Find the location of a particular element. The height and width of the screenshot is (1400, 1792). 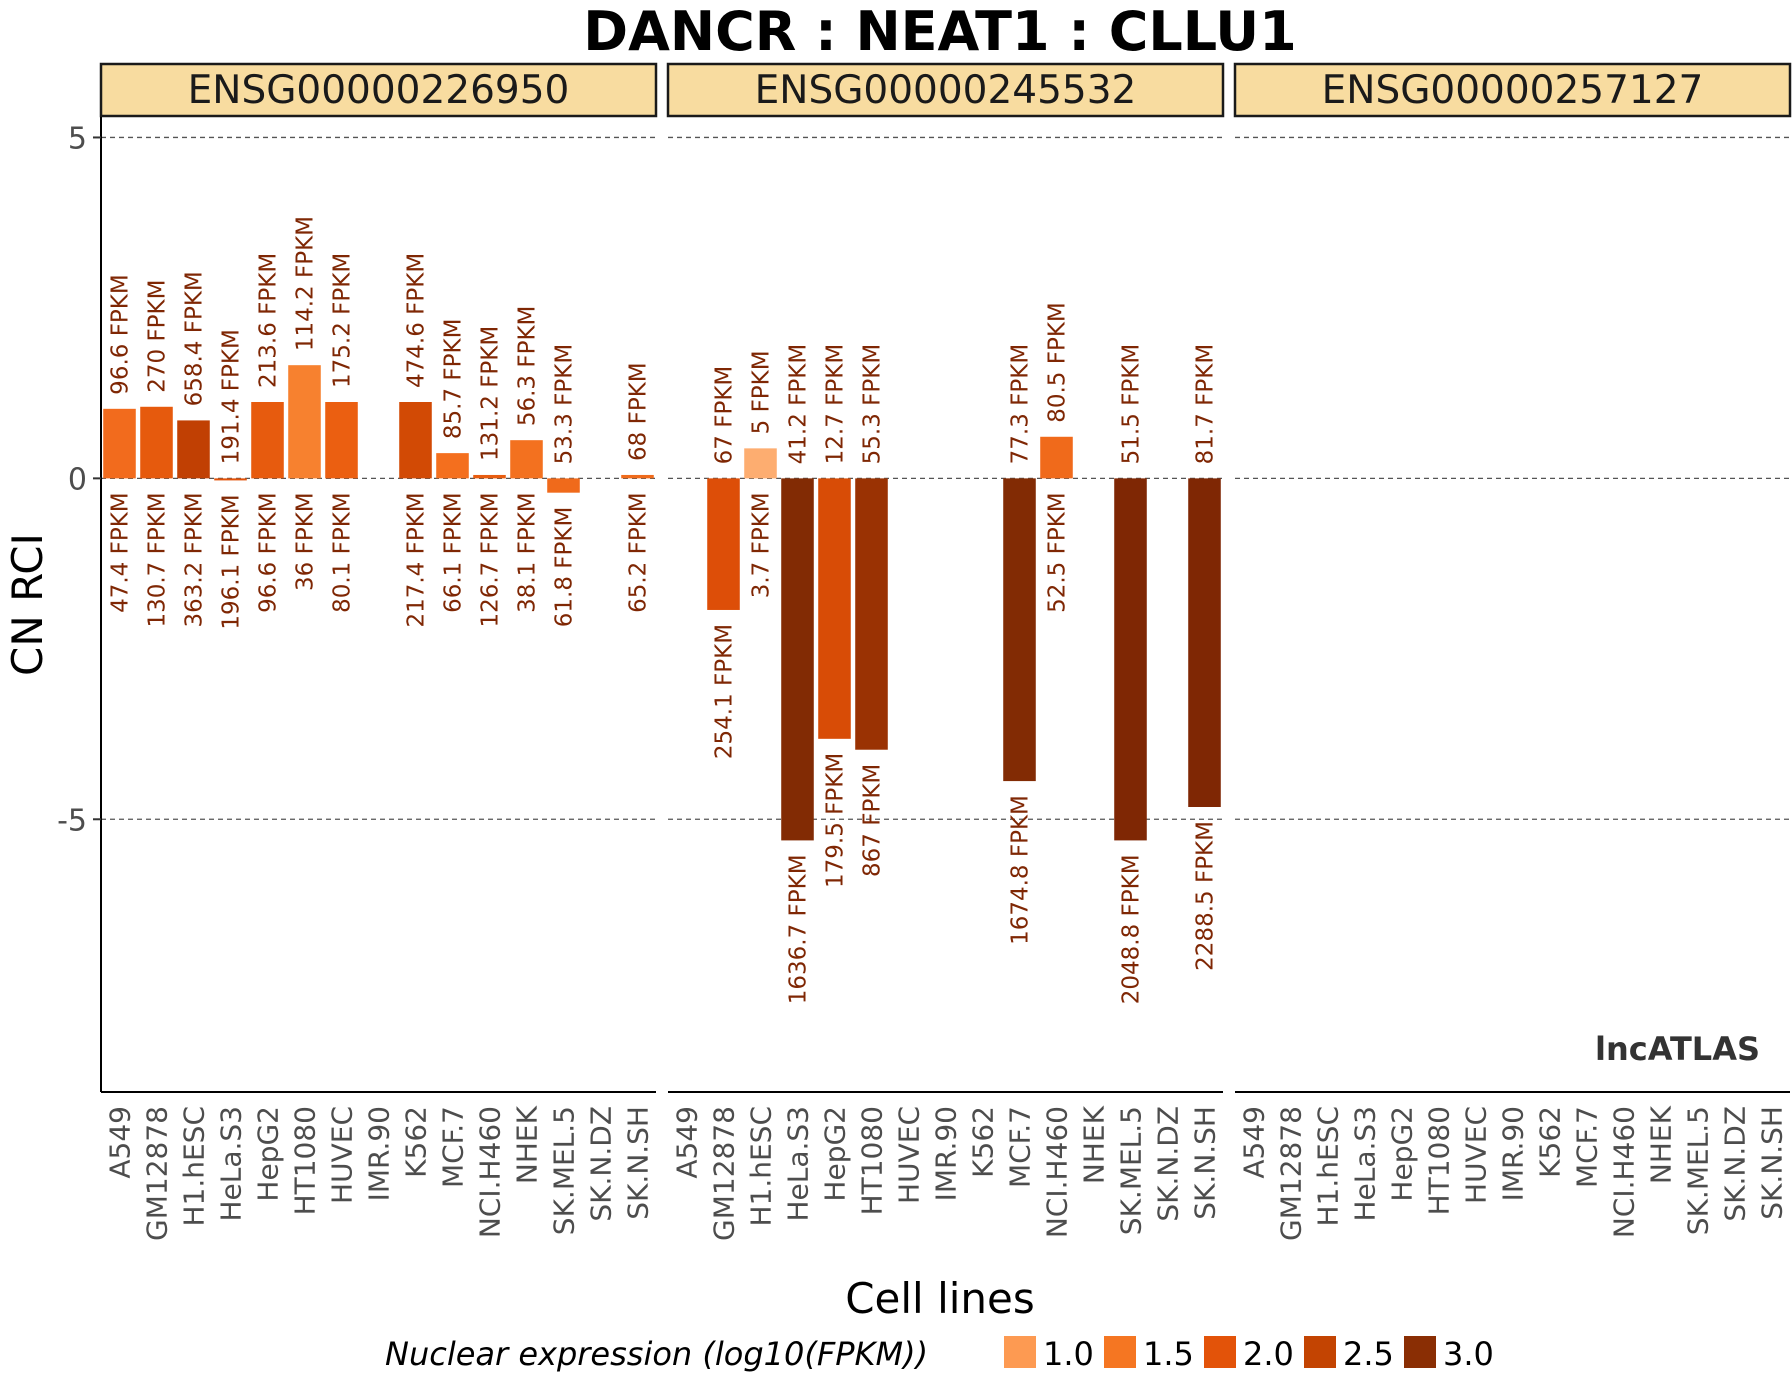

bar-sk-n-sh is located at coordinates (1204, 642).